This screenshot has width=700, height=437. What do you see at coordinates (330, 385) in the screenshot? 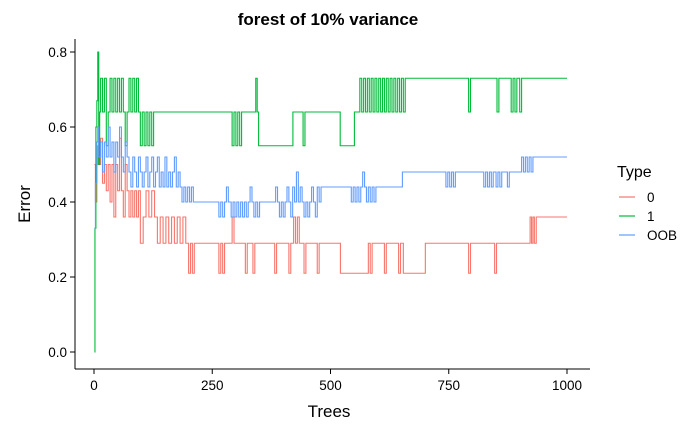
I see `x-tick-label: 500` at bounding box center [330, 385].